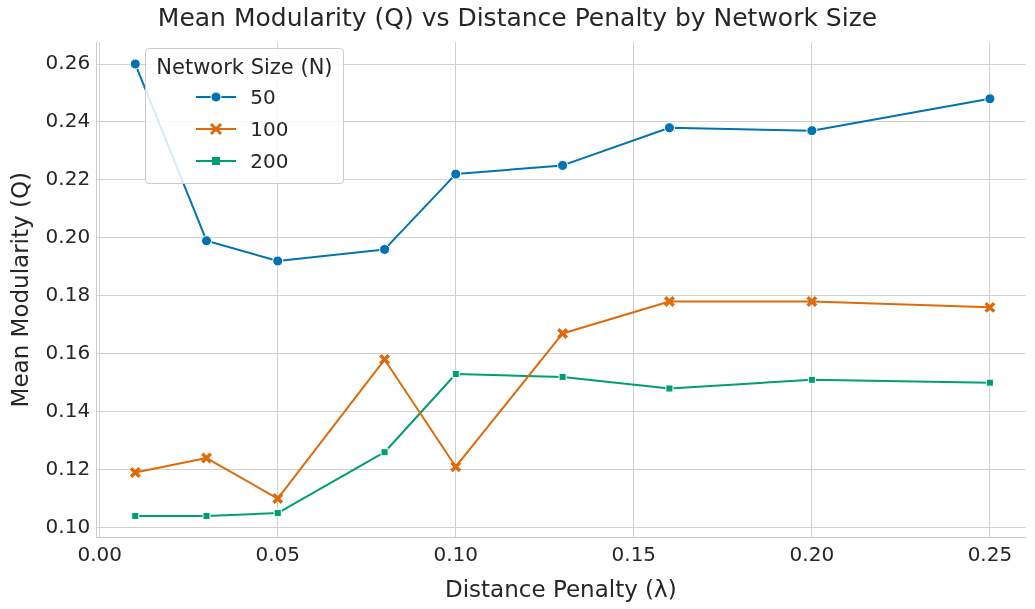 This screenshot has height=609, width=1035. What do you see at coordinates (561, 589) in the screenshot?
I see `x-axis-title: Distance Penalty (λ)` at bounding box center [561, 589].